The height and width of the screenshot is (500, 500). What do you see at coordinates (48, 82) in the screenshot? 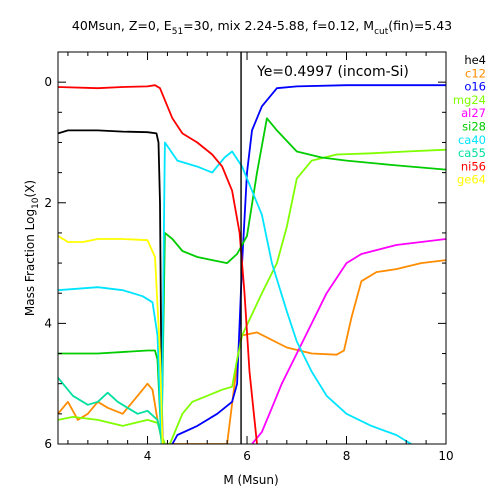
I see `y-tick-label: 0` at bounding box center [48, 82].